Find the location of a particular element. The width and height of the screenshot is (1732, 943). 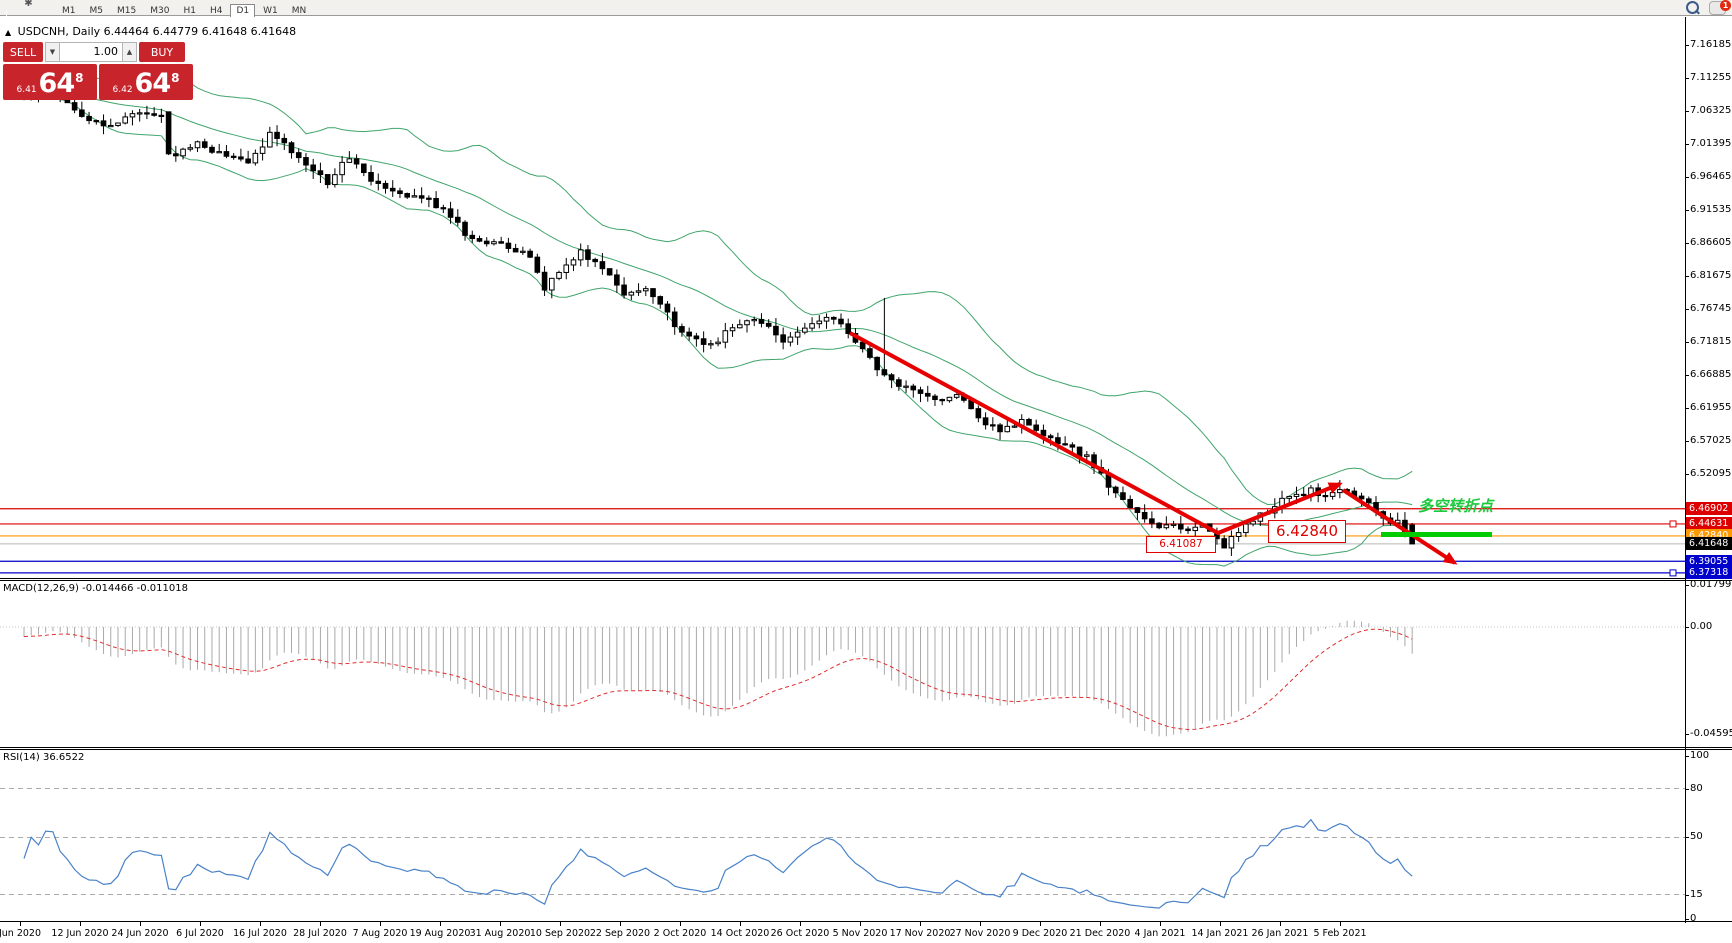

volume-increase-button: ▲ is located at coordinates (129, 52).